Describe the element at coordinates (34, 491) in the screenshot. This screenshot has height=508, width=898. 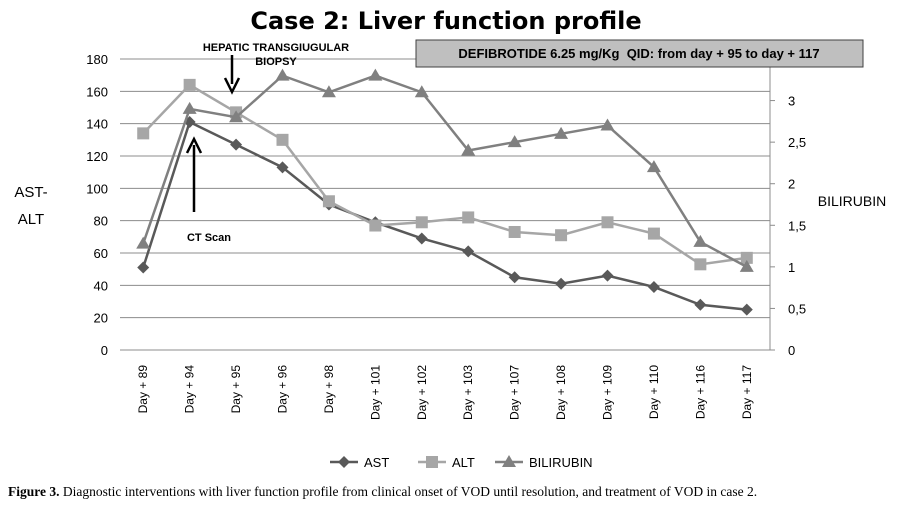
I see `caption-label: Figure 3.` at that location.